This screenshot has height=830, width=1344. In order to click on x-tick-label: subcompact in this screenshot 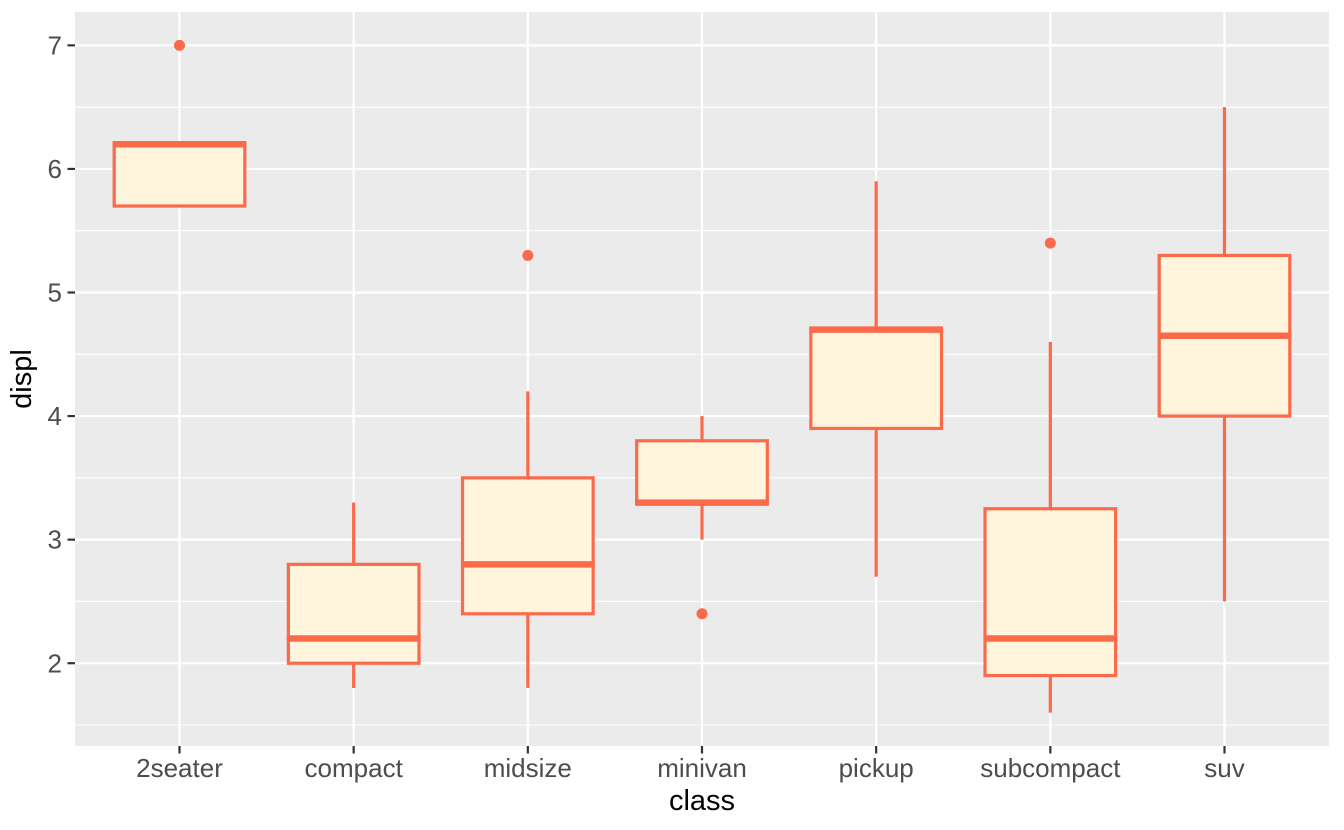, I will do `click(1050, 768)`.